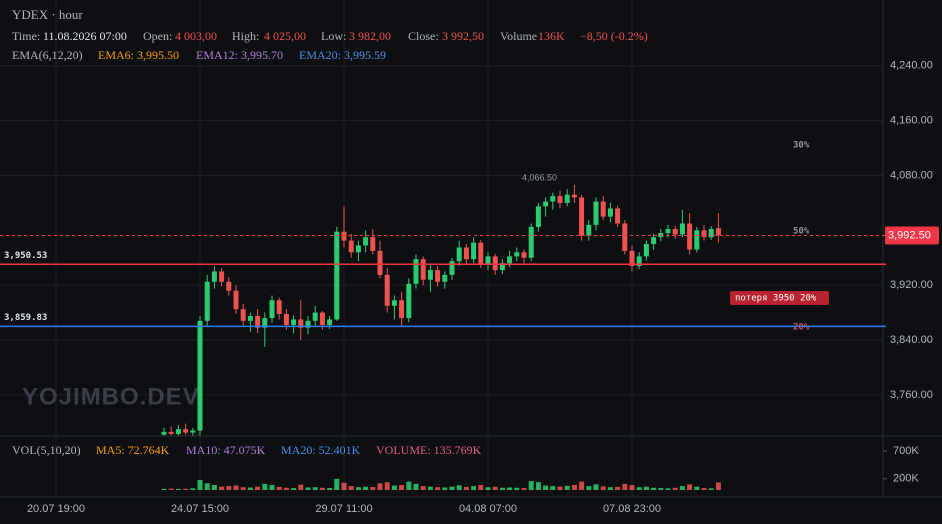 This screenshot has height=524, width=942. Describe the element at coordinates (911, 395) in the screenshot. I see `y-tick-label: 3,760.00` at that location.